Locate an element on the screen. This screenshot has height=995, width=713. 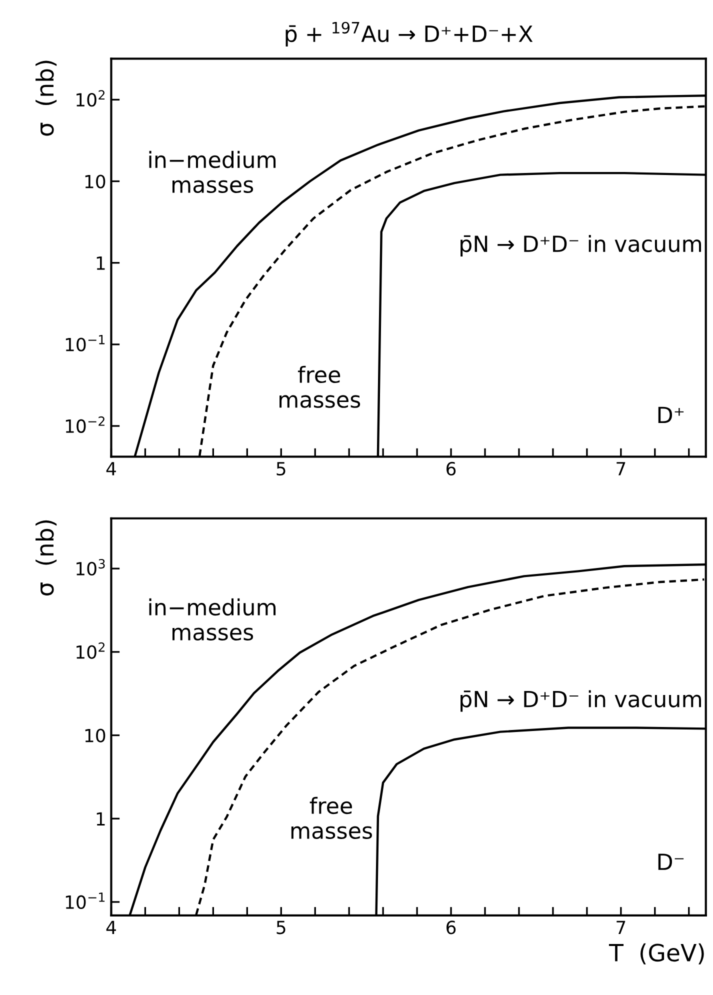
x-axis-title: T (GeV) is located at coordinates (656, 953).